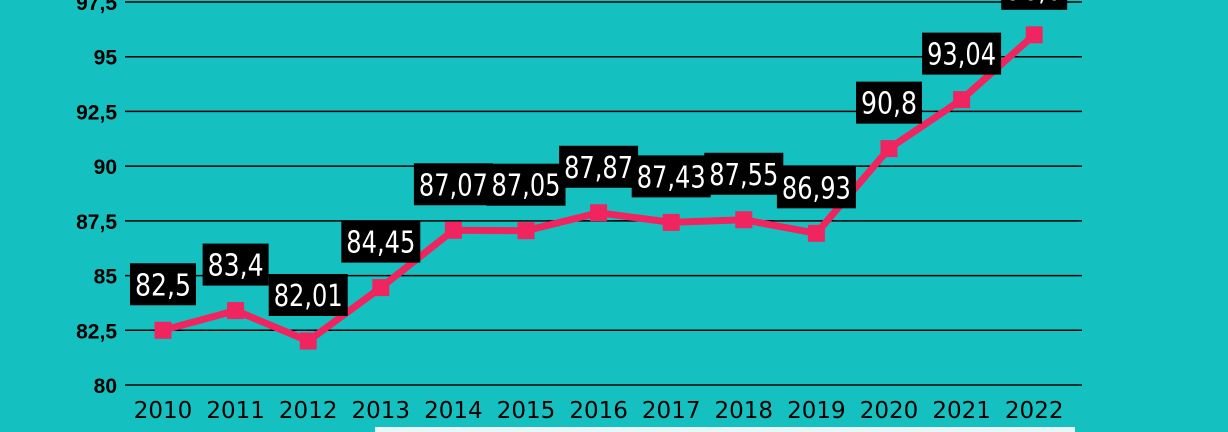 This screenshot has height=432, width=1228. I want to click on x-tick-label: 2016, so click(598, 411).